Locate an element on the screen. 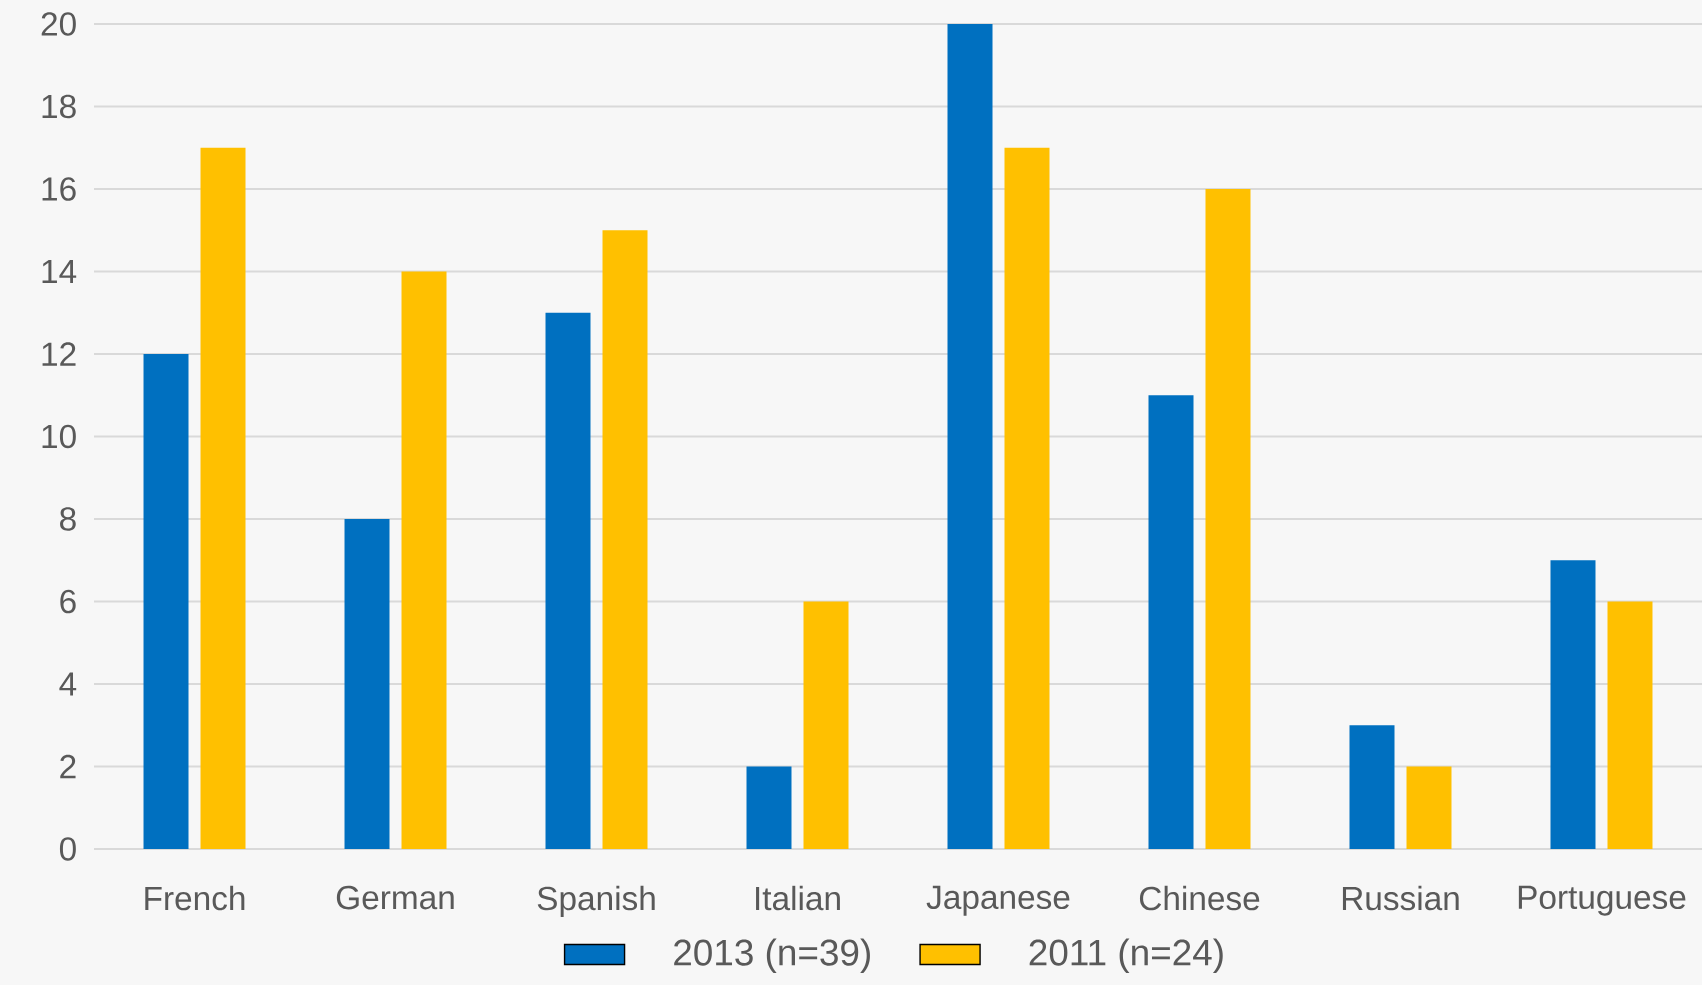  y-tick-label: 8 is located at coordinates (68, 519).